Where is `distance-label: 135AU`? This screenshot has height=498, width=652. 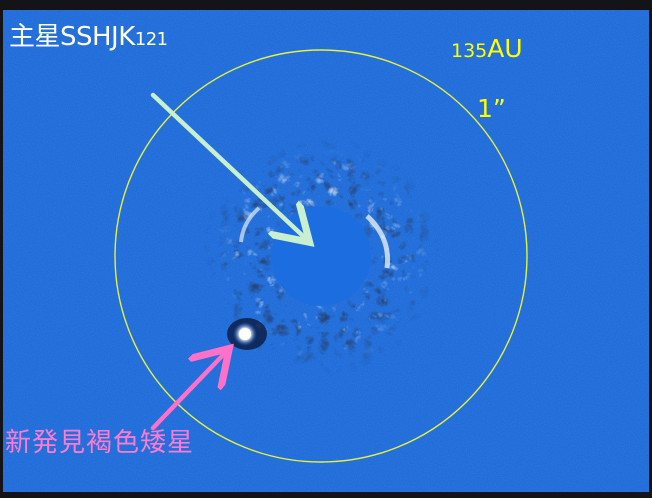 distance-label: 135AU is located at coordinates (487, 48).